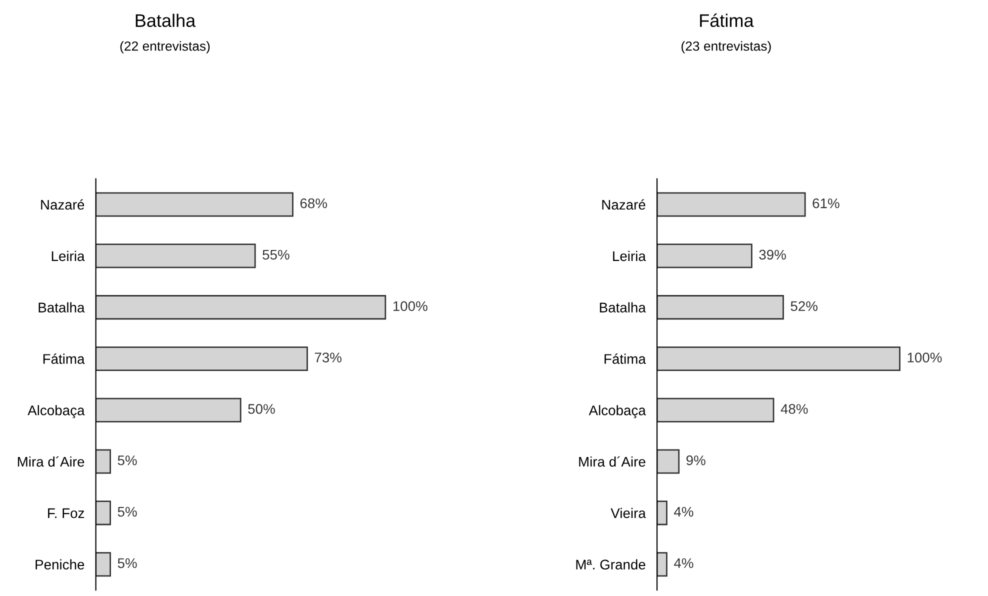  What do you see at coordinates (314, 203) in the screenshot?
I see `data-label: 68%` at bounding box center [314, 203].